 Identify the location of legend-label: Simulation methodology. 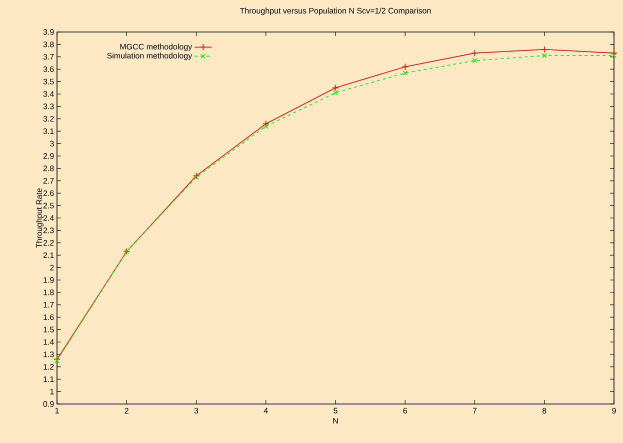
(149, 56).